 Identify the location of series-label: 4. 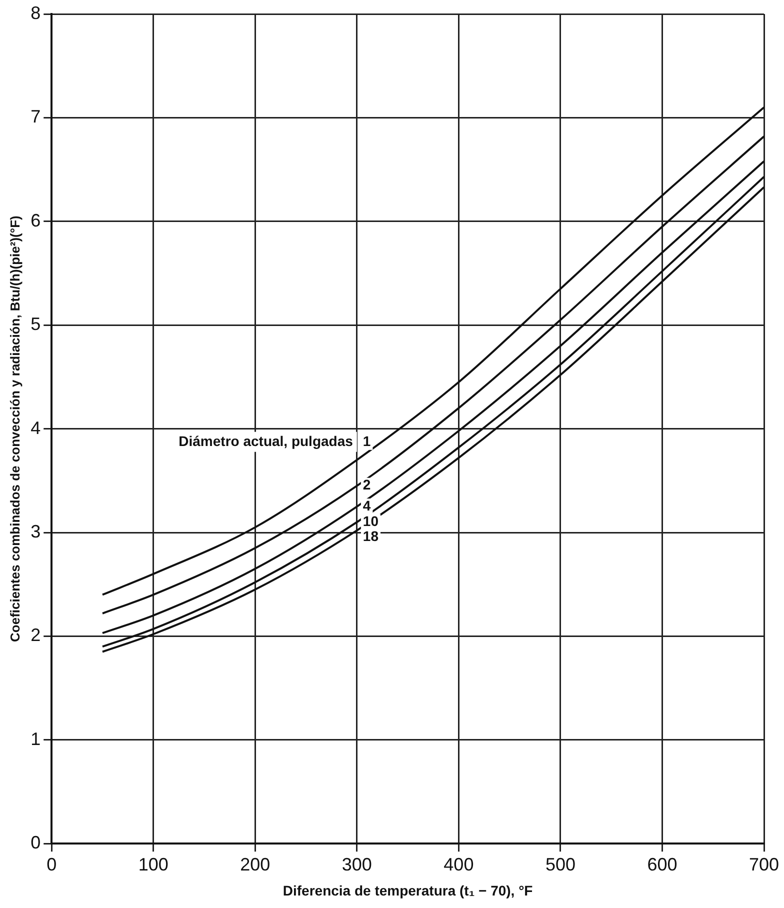
(366, 505).